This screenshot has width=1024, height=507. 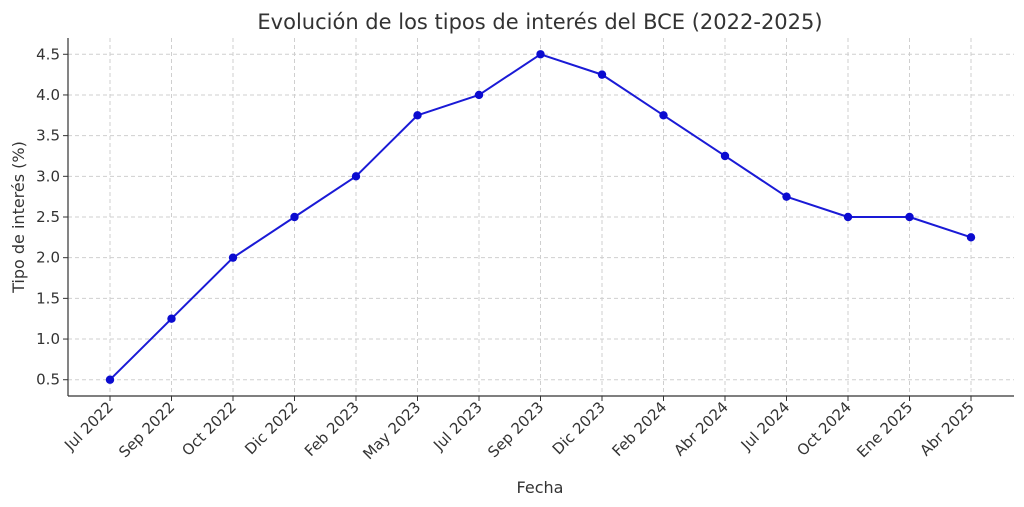 I want to click on y-tick-label: 3.0, so click(x=48, y=176).